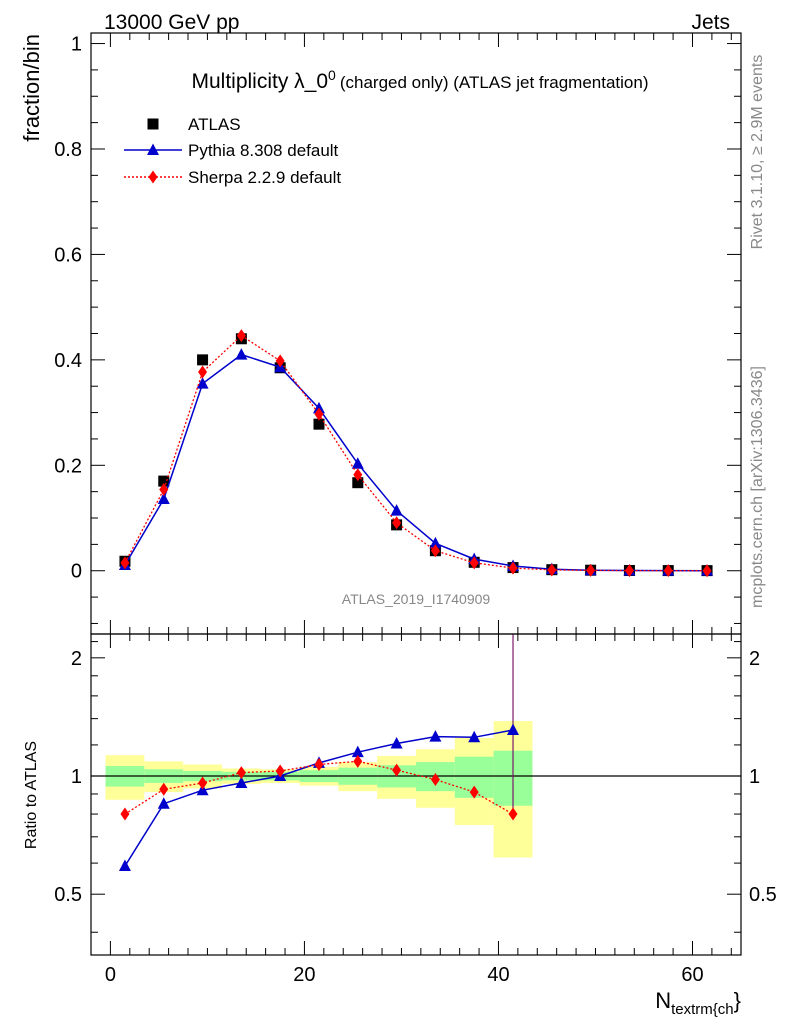 This screenshot has width=786, height=1024. I want to click on y-tick-label: 0.6, so click(68, 255).